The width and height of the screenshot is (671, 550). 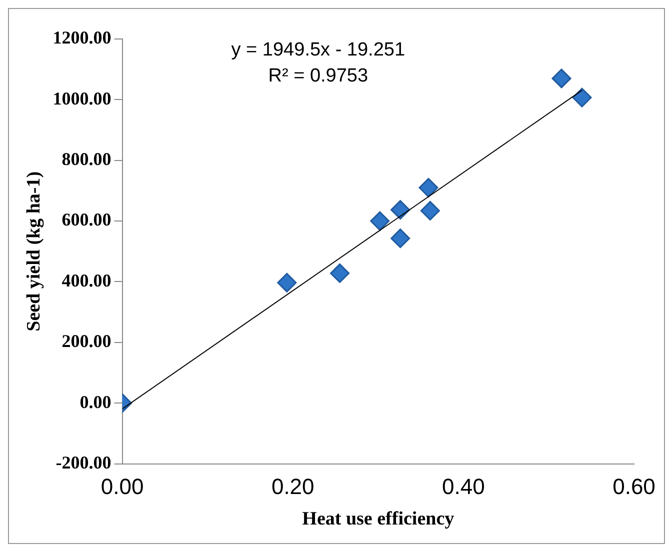 What do you see at coordinates (87, 220) in the screenshot?
I see `y-tick-label: 600.00` at bounding box center [87, 220].